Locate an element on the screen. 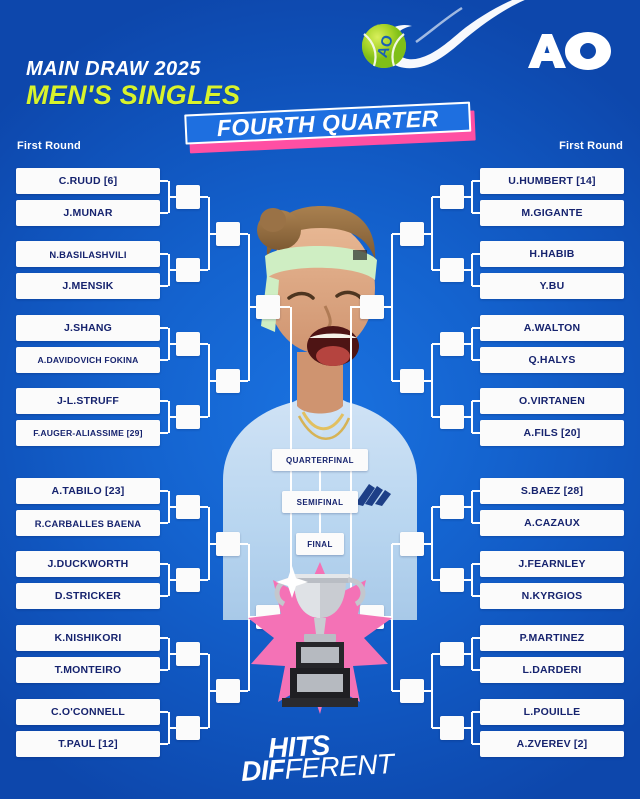  player-name: A.WALTON is located at coordinates (552, 328).